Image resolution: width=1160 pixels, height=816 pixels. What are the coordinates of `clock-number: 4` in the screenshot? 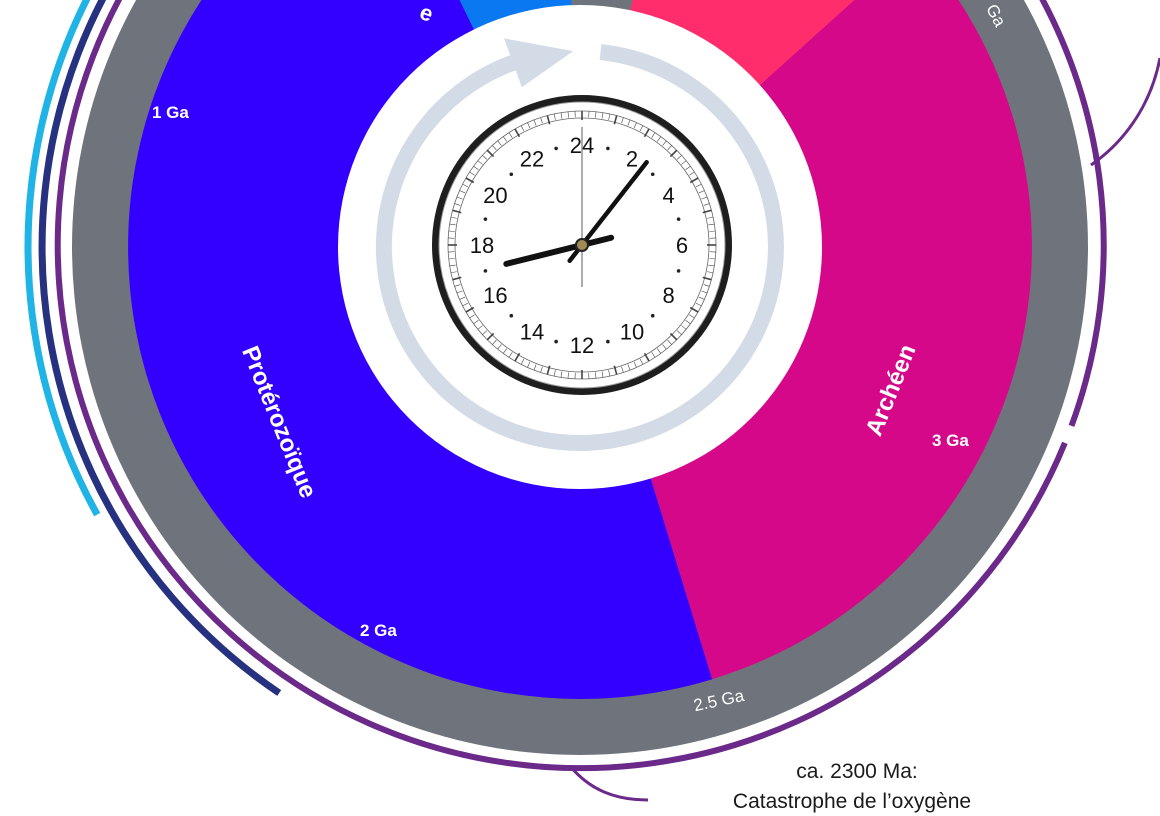 It's located at (668, 195).